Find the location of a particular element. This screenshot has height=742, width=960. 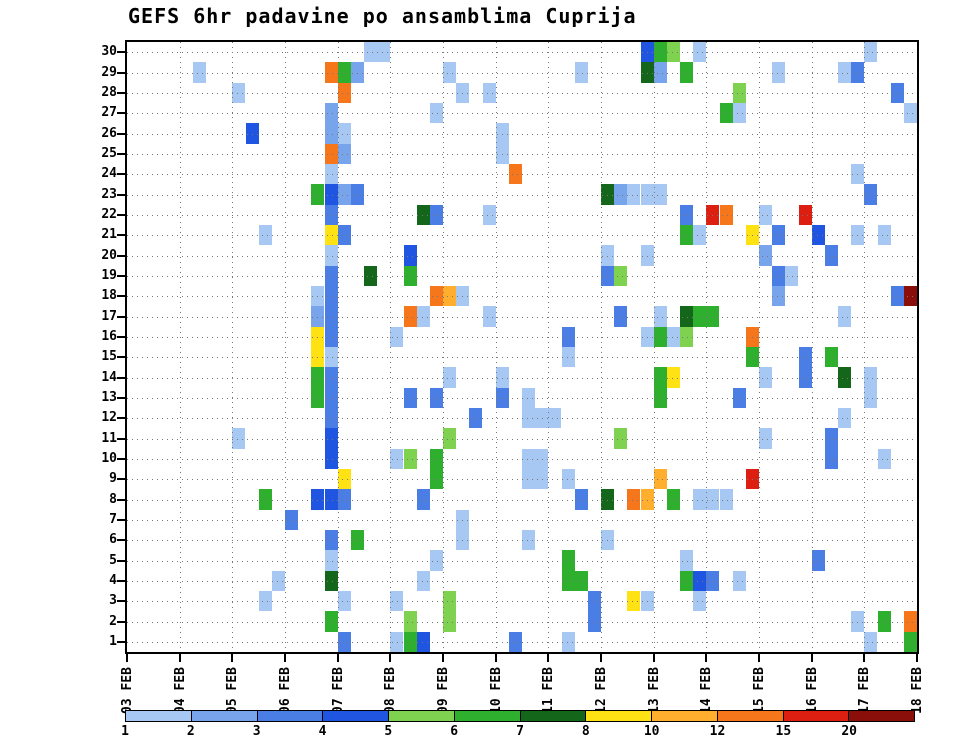

y-tick-label: 21 is located at coordinates (109, 235).